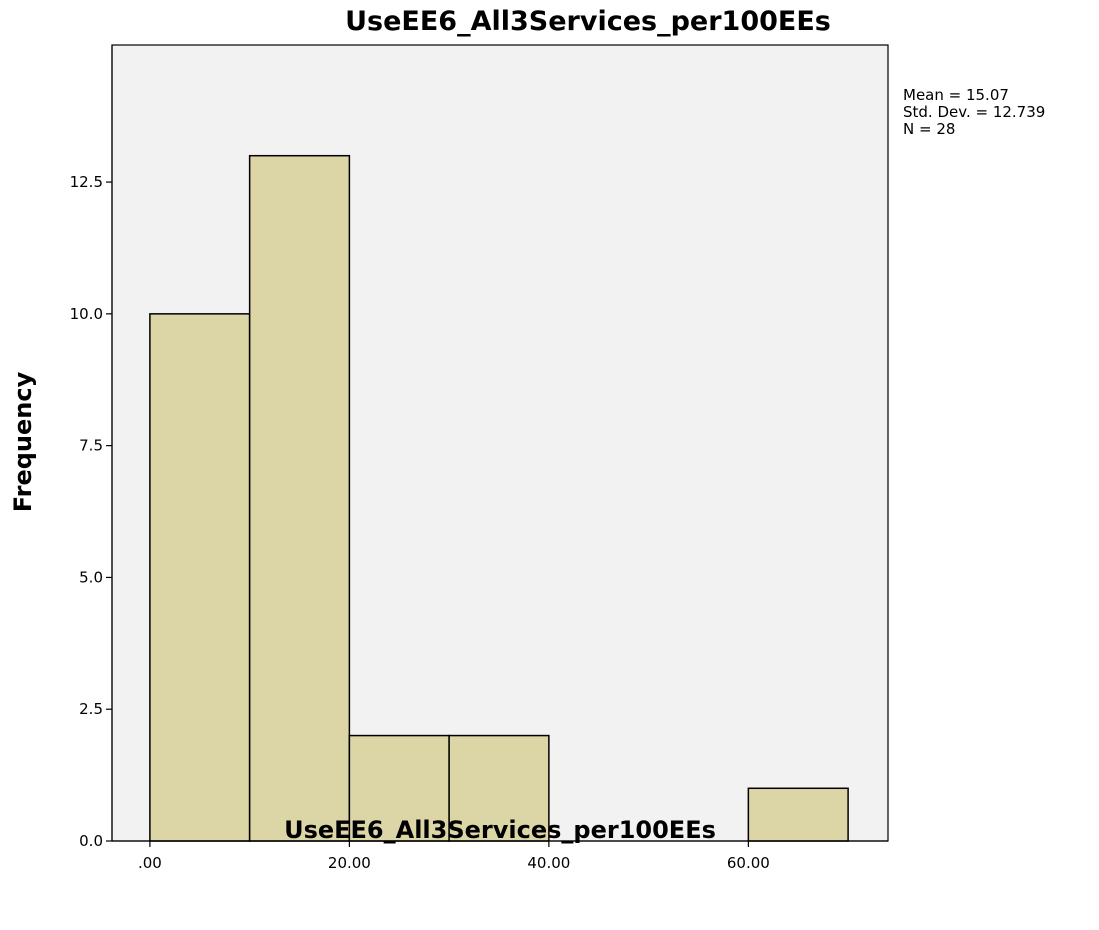 This screenshot has width=1099, height=930. What do you see at coordinates (23, 441) in the screenshot?
I see `y-axis-label: Frequency` at bounding box center [23, 441].